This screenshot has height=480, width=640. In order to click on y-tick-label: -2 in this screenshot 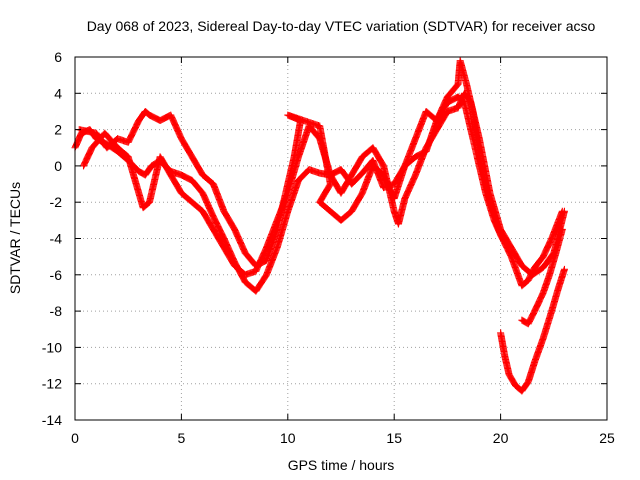, I will do `click(56, 202)`.